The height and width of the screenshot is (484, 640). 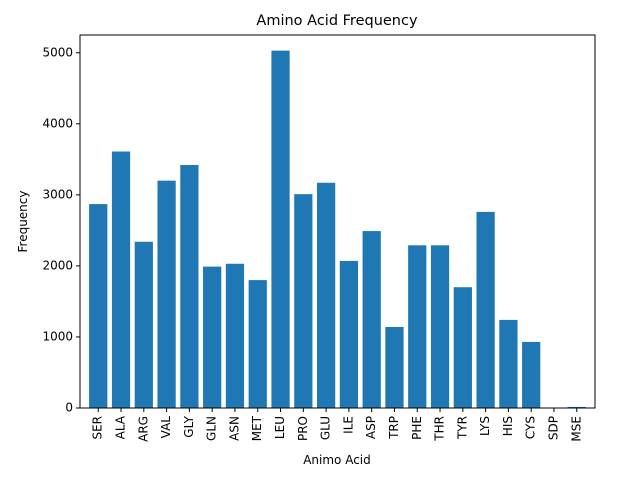 What do you see at coordinates (212, 428) in the screenshot?
I see `x-tick-label: GLN` at bounding box center [212, 428].